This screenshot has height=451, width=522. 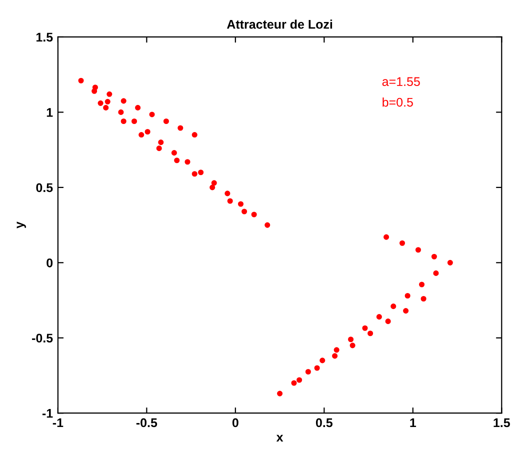 What do you see at coordinates (147, 423) in the screenshot?
I see `x-tick-label: -0.5` at bounding box center [147, 423].